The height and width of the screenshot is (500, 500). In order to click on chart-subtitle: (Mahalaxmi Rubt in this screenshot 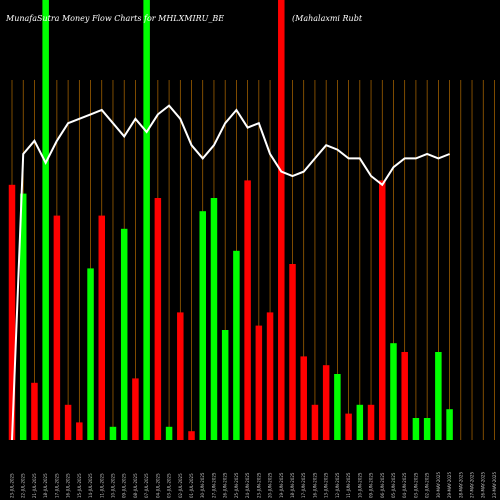, I will do `click(327, 18)`.